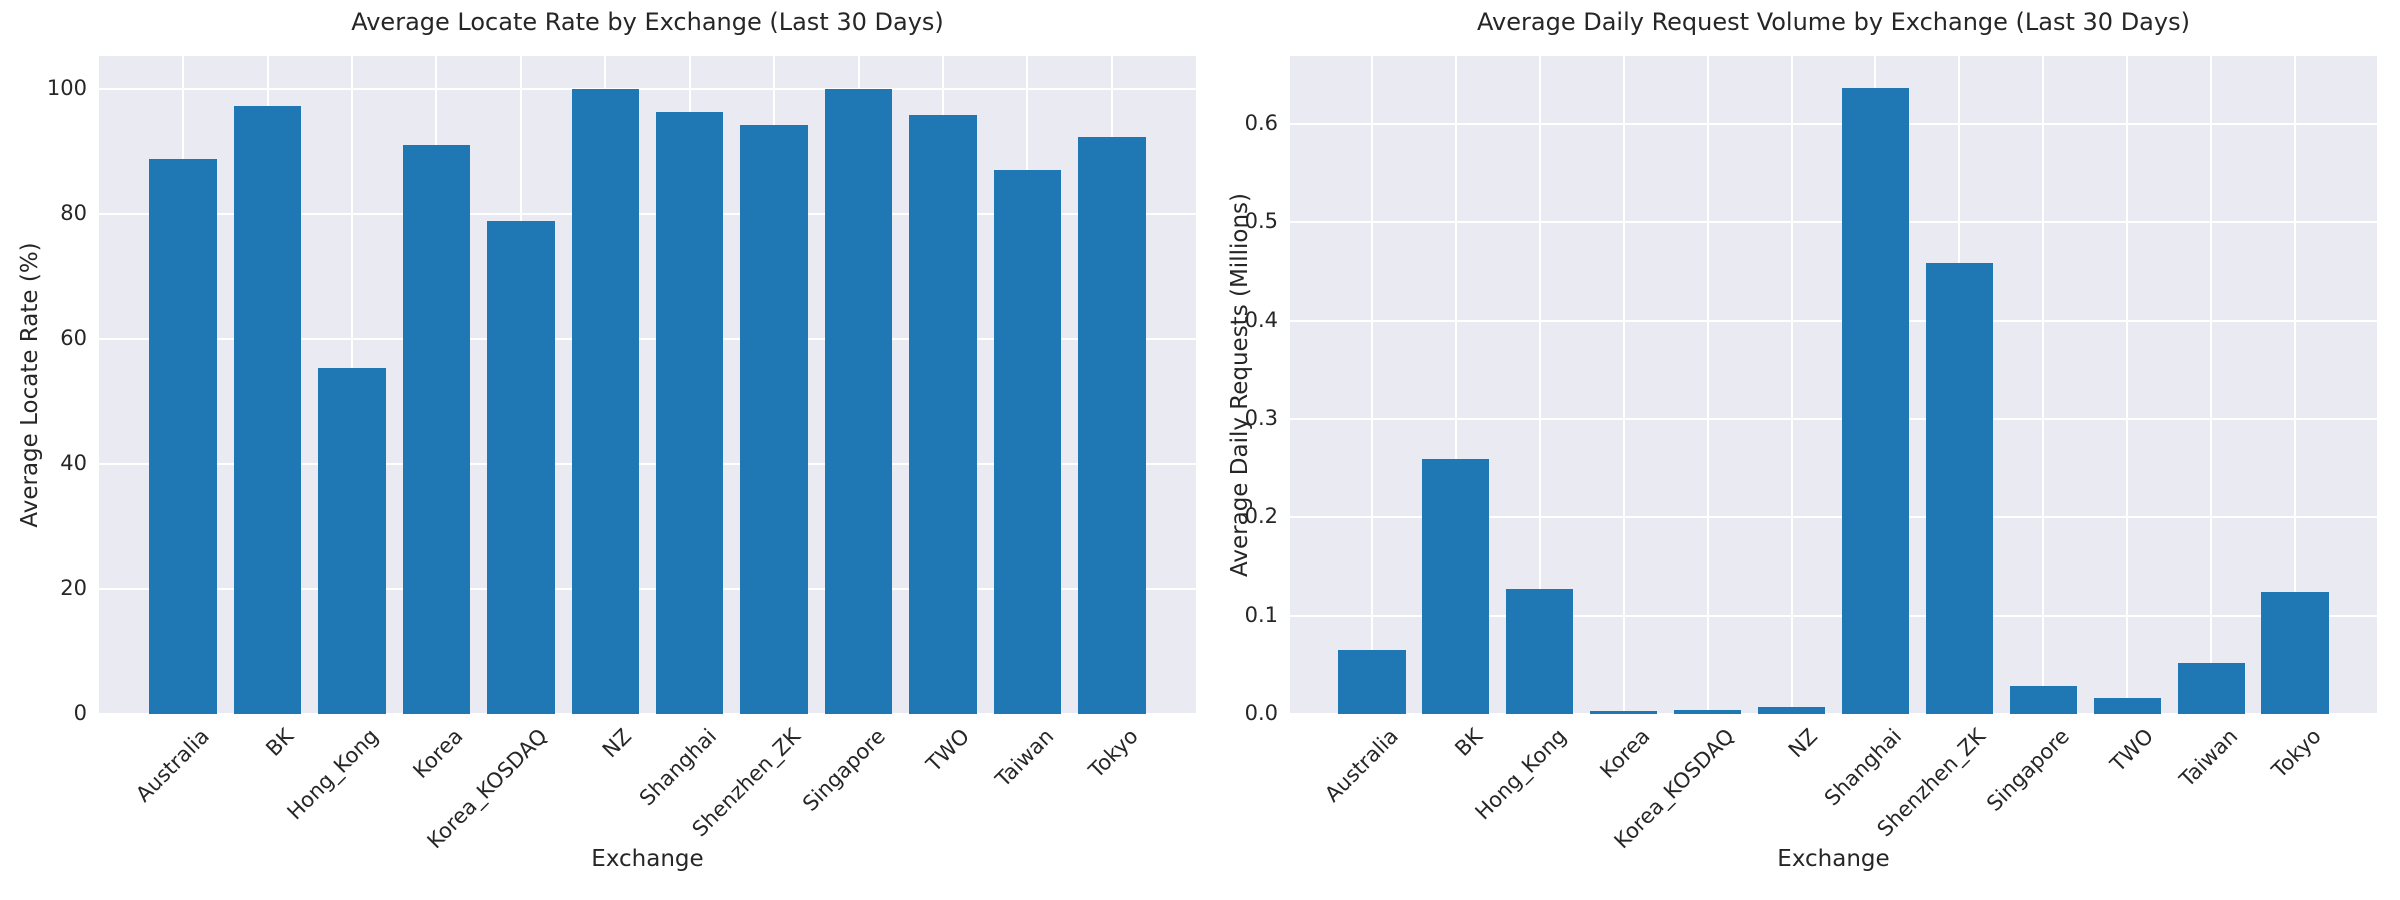  Describe the element at coordinates (73, 587) in the screenshot. I see `y-tick-label: 20` at that location.